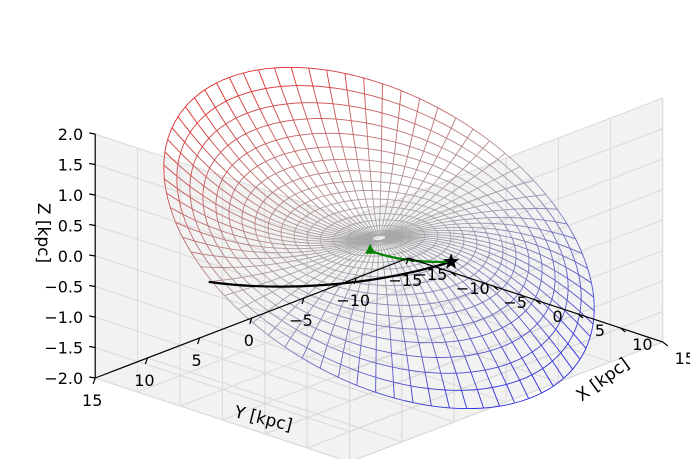 This screenshot has height=459, width=690. Describe the element at coordinates (353, 300) in the screenshot. I see `y-tick-label: −10` at that location.